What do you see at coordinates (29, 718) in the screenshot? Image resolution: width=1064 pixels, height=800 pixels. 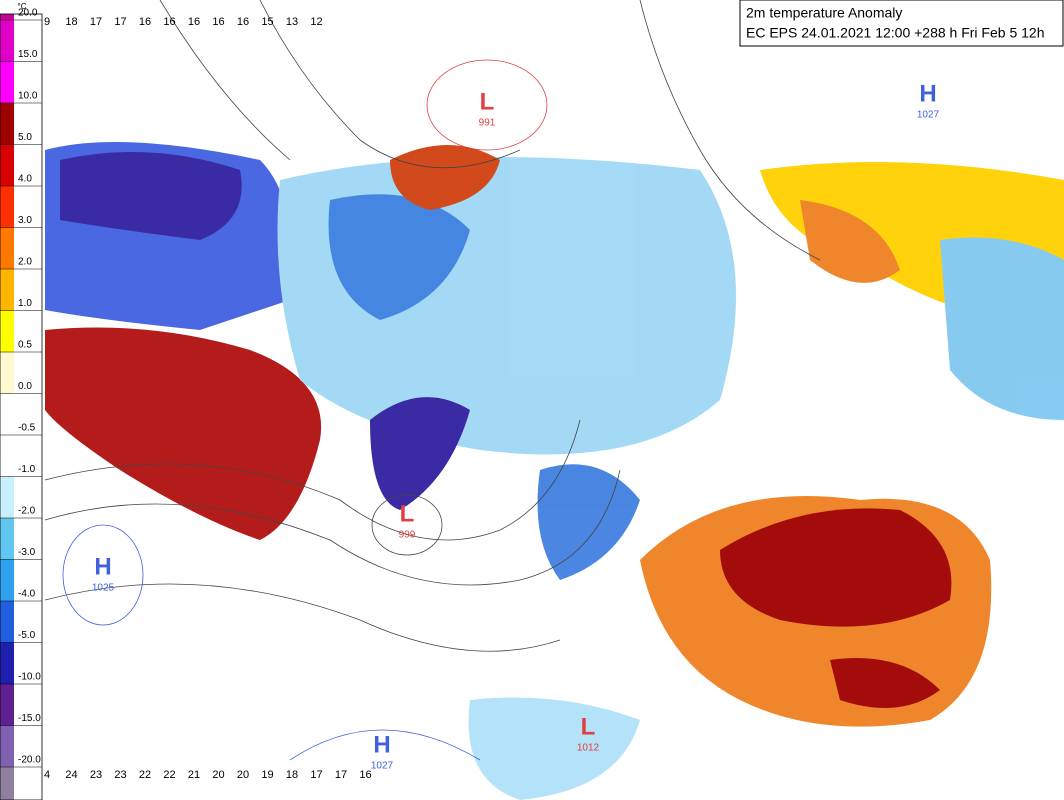 I see `colorbar-label: -15.0` at bounding box center [29, 718].